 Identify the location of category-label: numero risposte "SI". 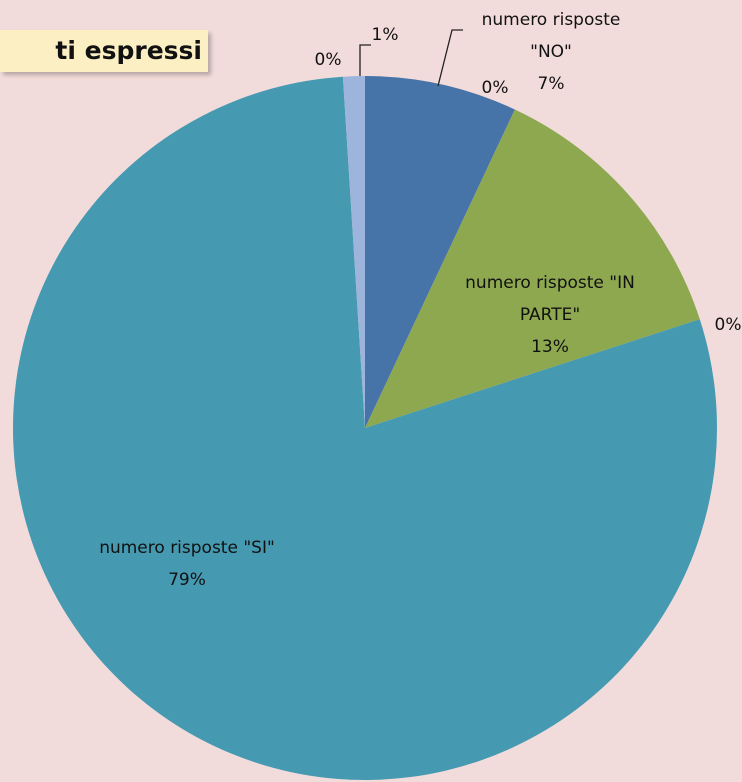
(187, 548).